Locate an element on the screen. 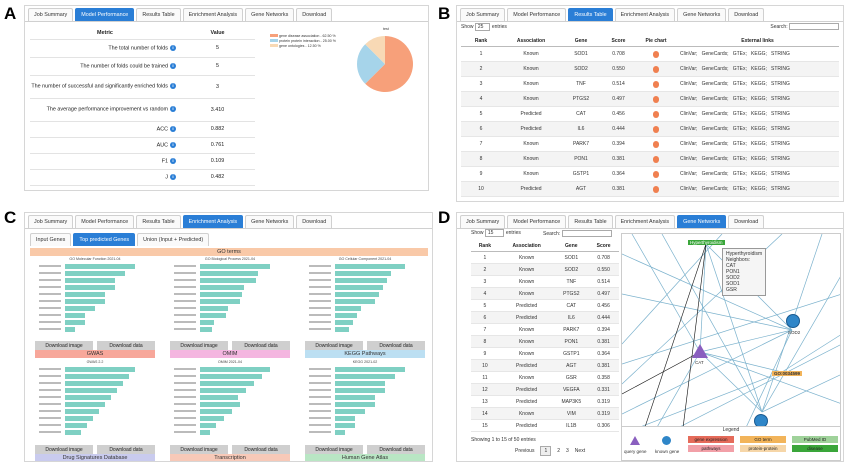  entries-select: 25 is located at coordinates (482, 27).